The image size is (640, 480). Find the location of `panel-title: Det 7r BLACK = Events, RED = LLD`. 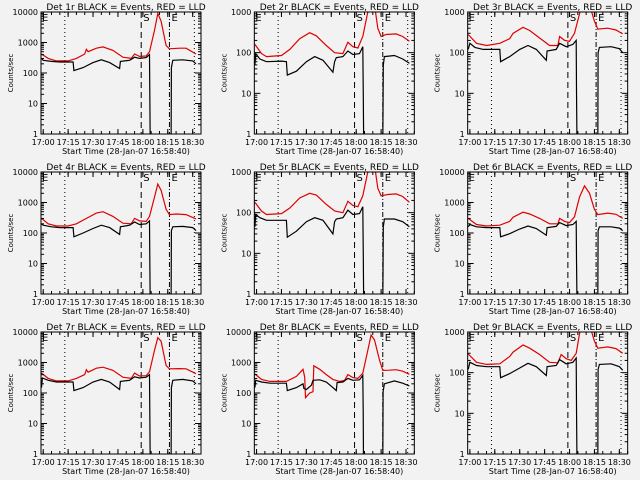

panel-title: Det 7r BLACK = Events, RED = LLD is located at coordinates (125, 328).